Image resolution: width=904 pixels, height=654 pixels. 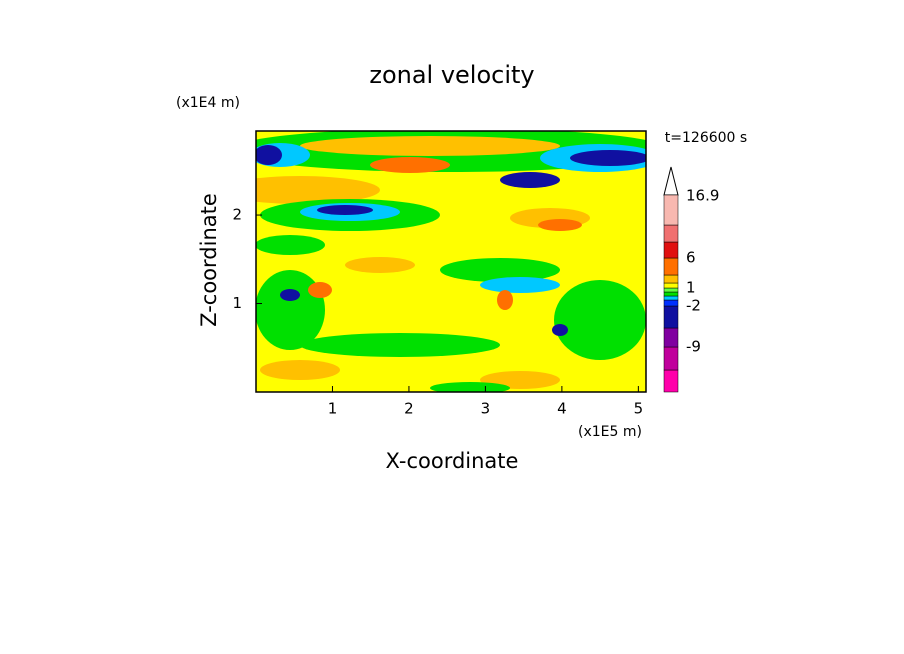 What do you see at coordinates (486, 409) in the screenshot?
I see `x-tick-label: 3` at bounding box center [486, 409].